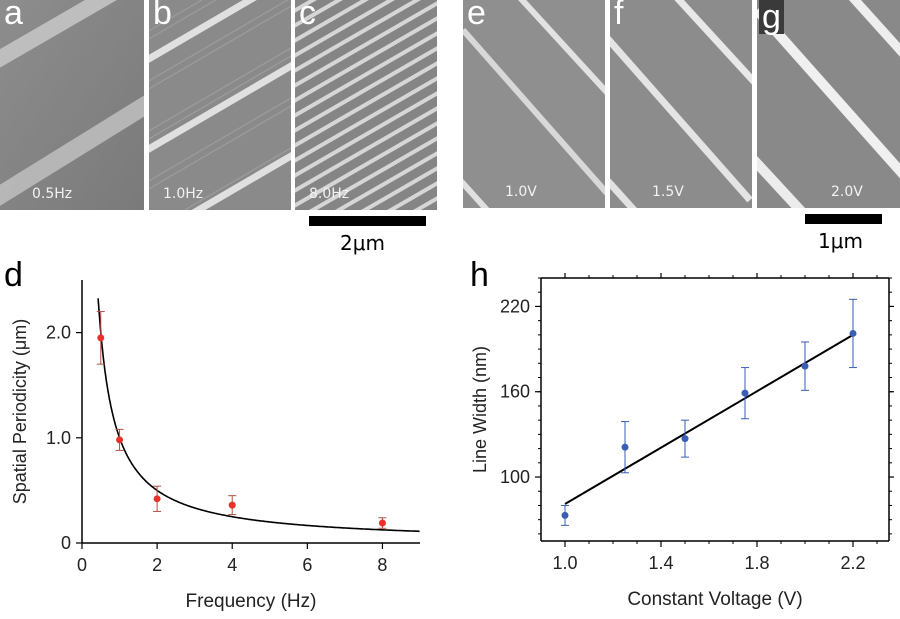  What do you see at coordinates (52, 194) in the screenshot?
I see `caption-a: 0.5Hz` at bounding box center [52, 194].